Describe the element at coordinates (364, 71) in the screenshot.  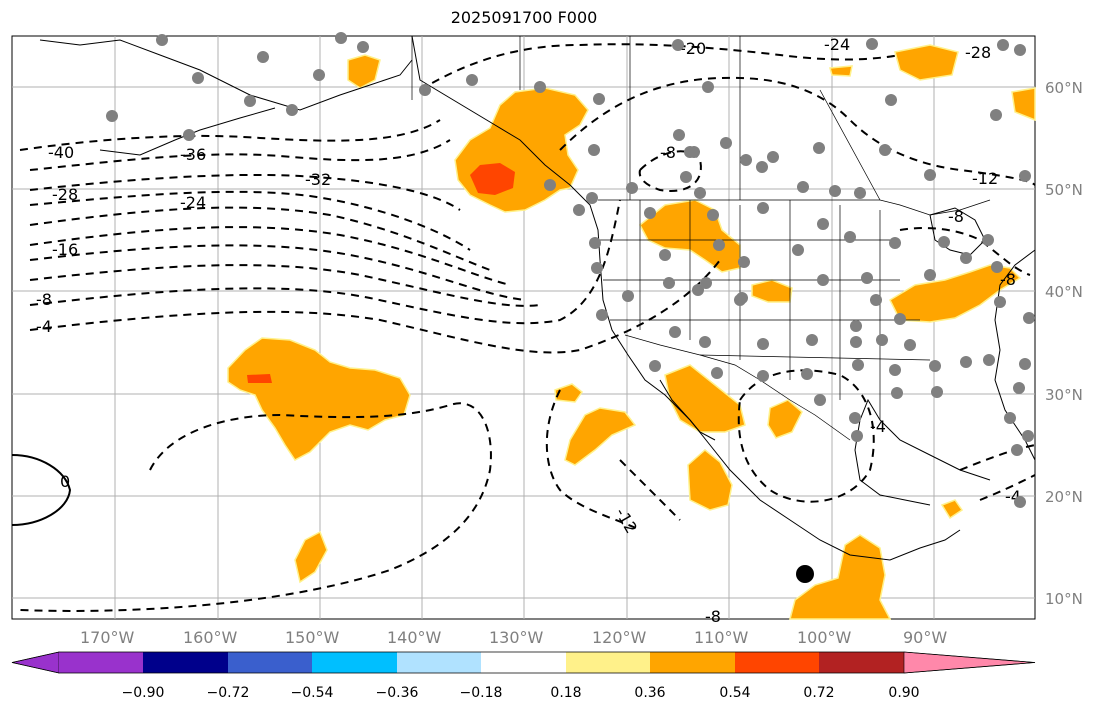
I see `anomaly-region-alaska` at that location.